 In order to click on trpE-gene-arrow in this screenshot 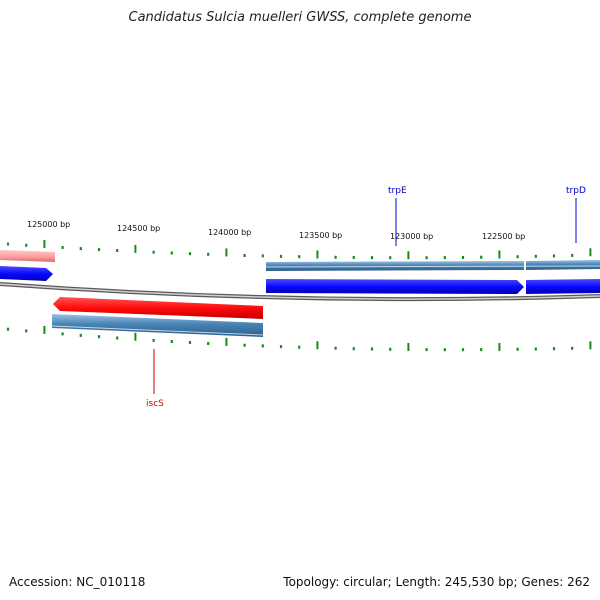, I will do `click(395, 286)`.